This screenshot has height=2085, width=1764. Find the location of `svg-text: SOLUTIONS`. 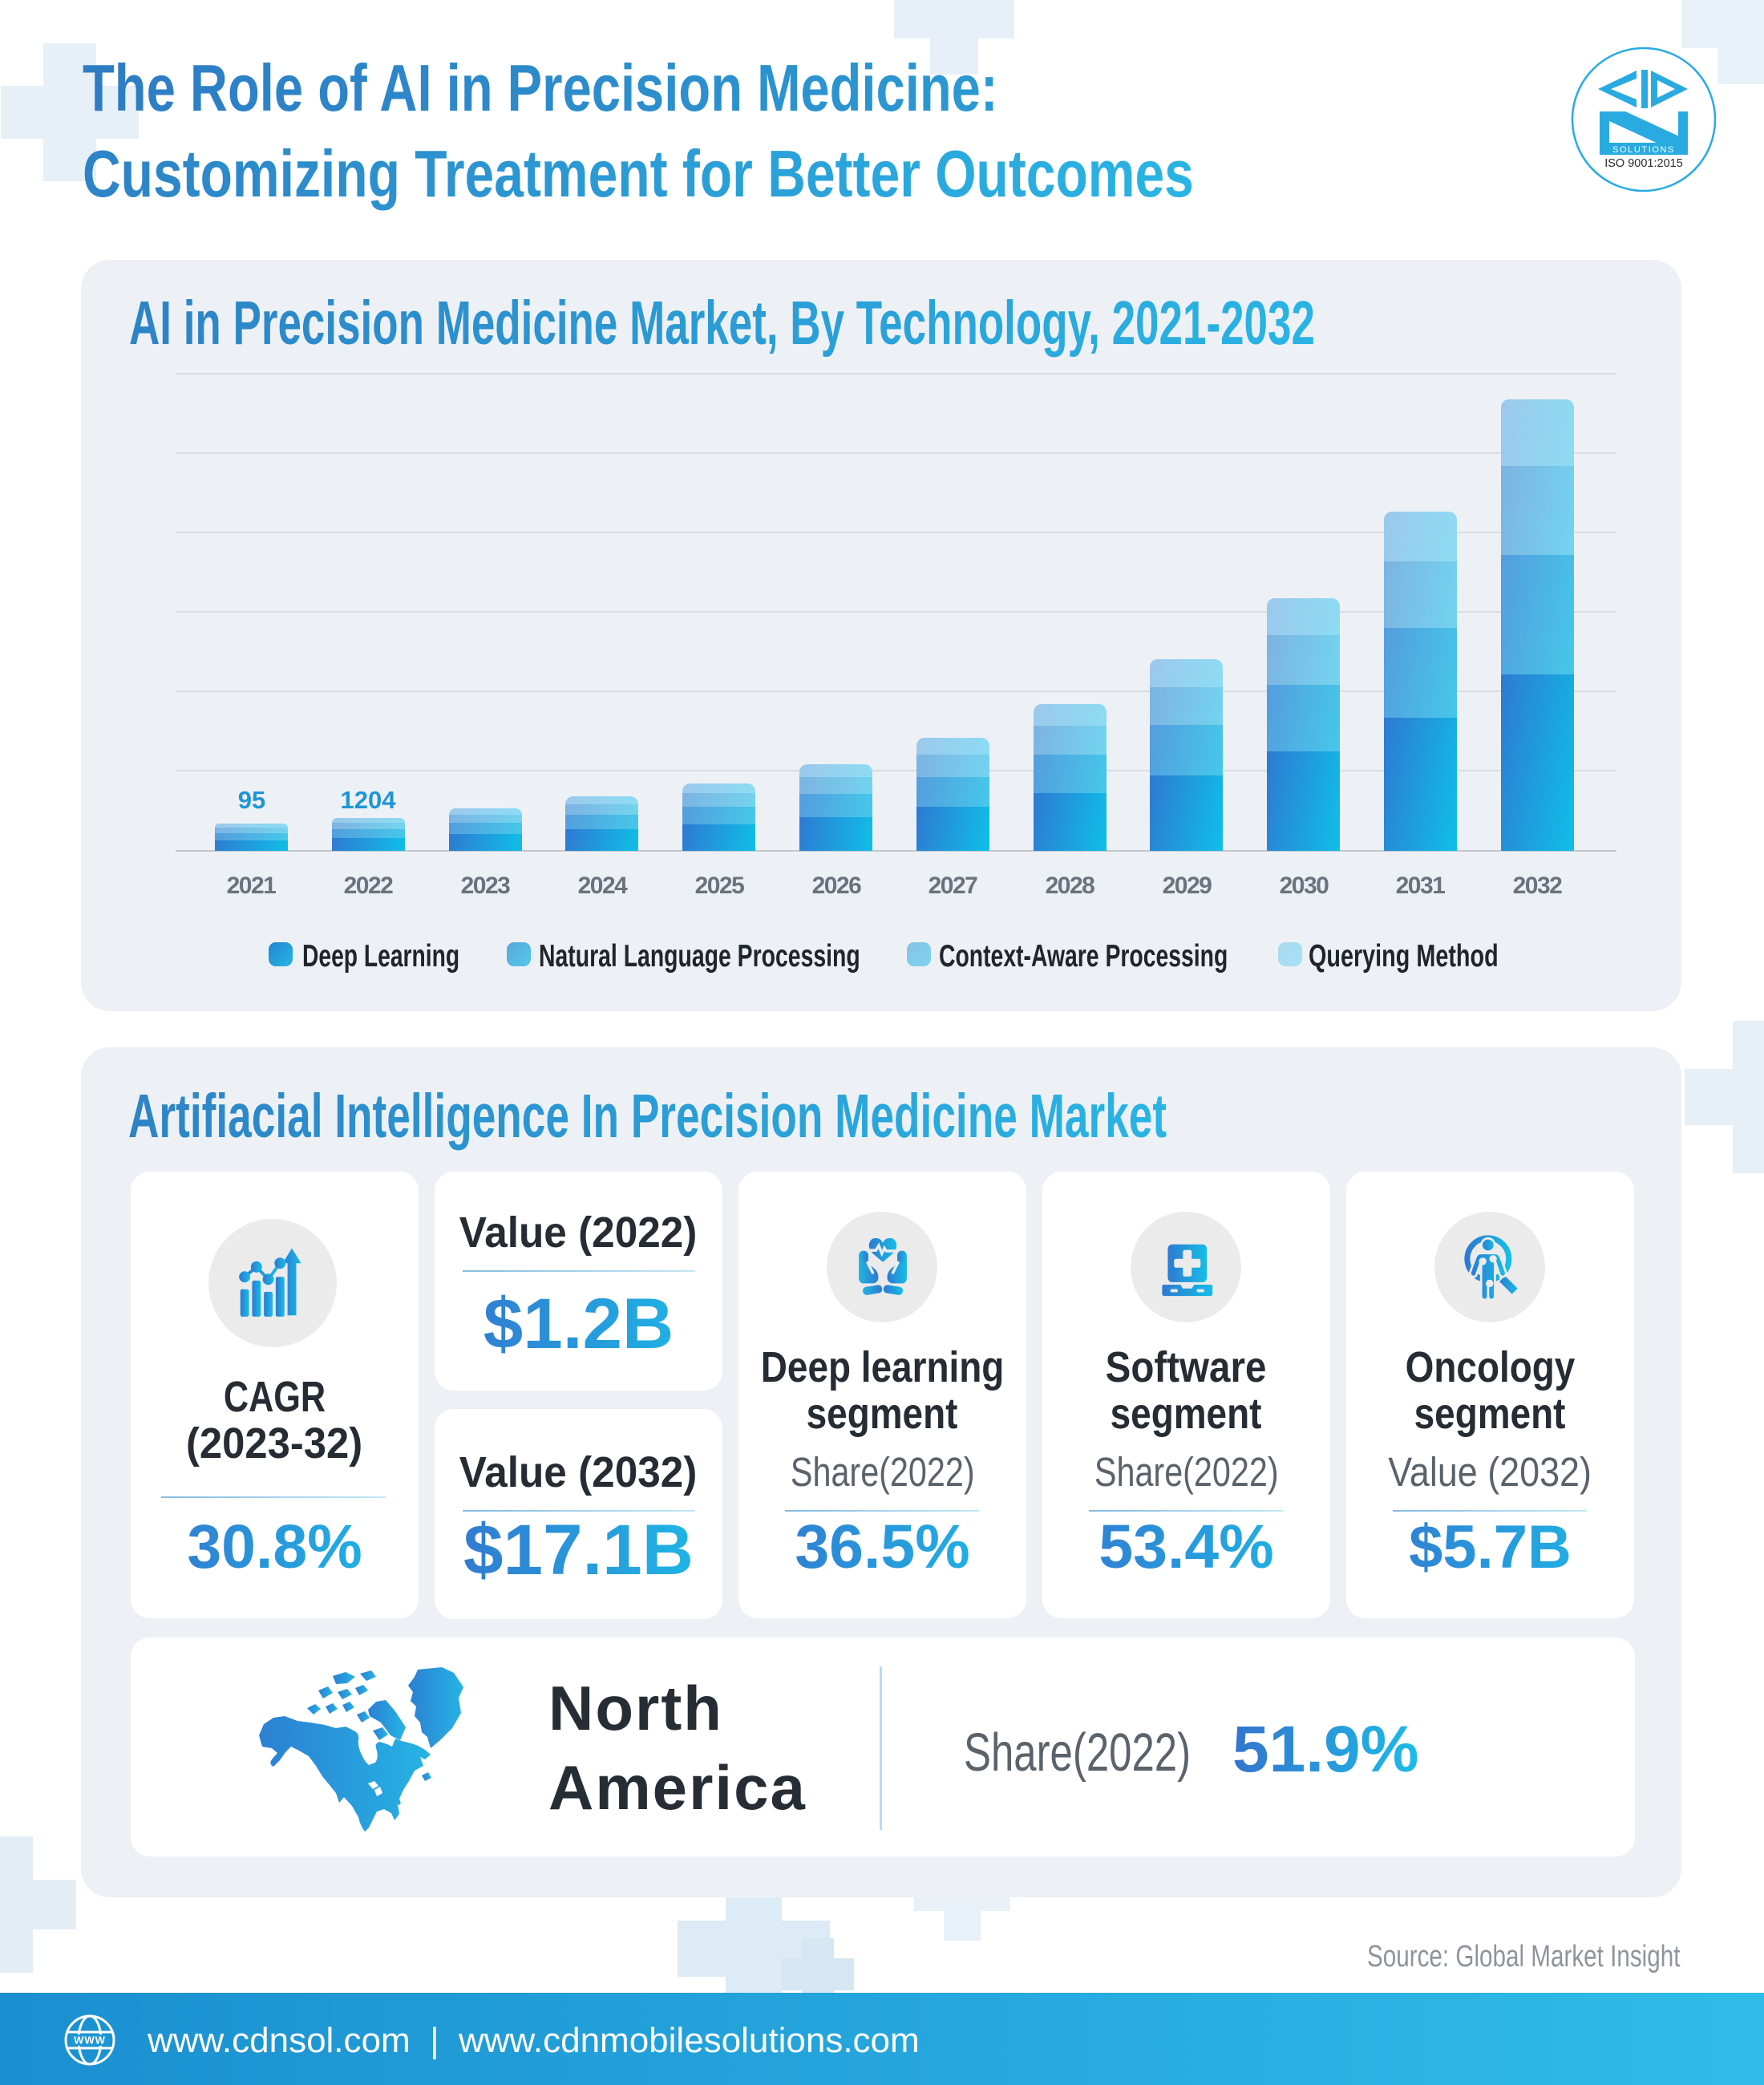

svg-text: SOLUTIONS is located at coordinates (1643, 150).